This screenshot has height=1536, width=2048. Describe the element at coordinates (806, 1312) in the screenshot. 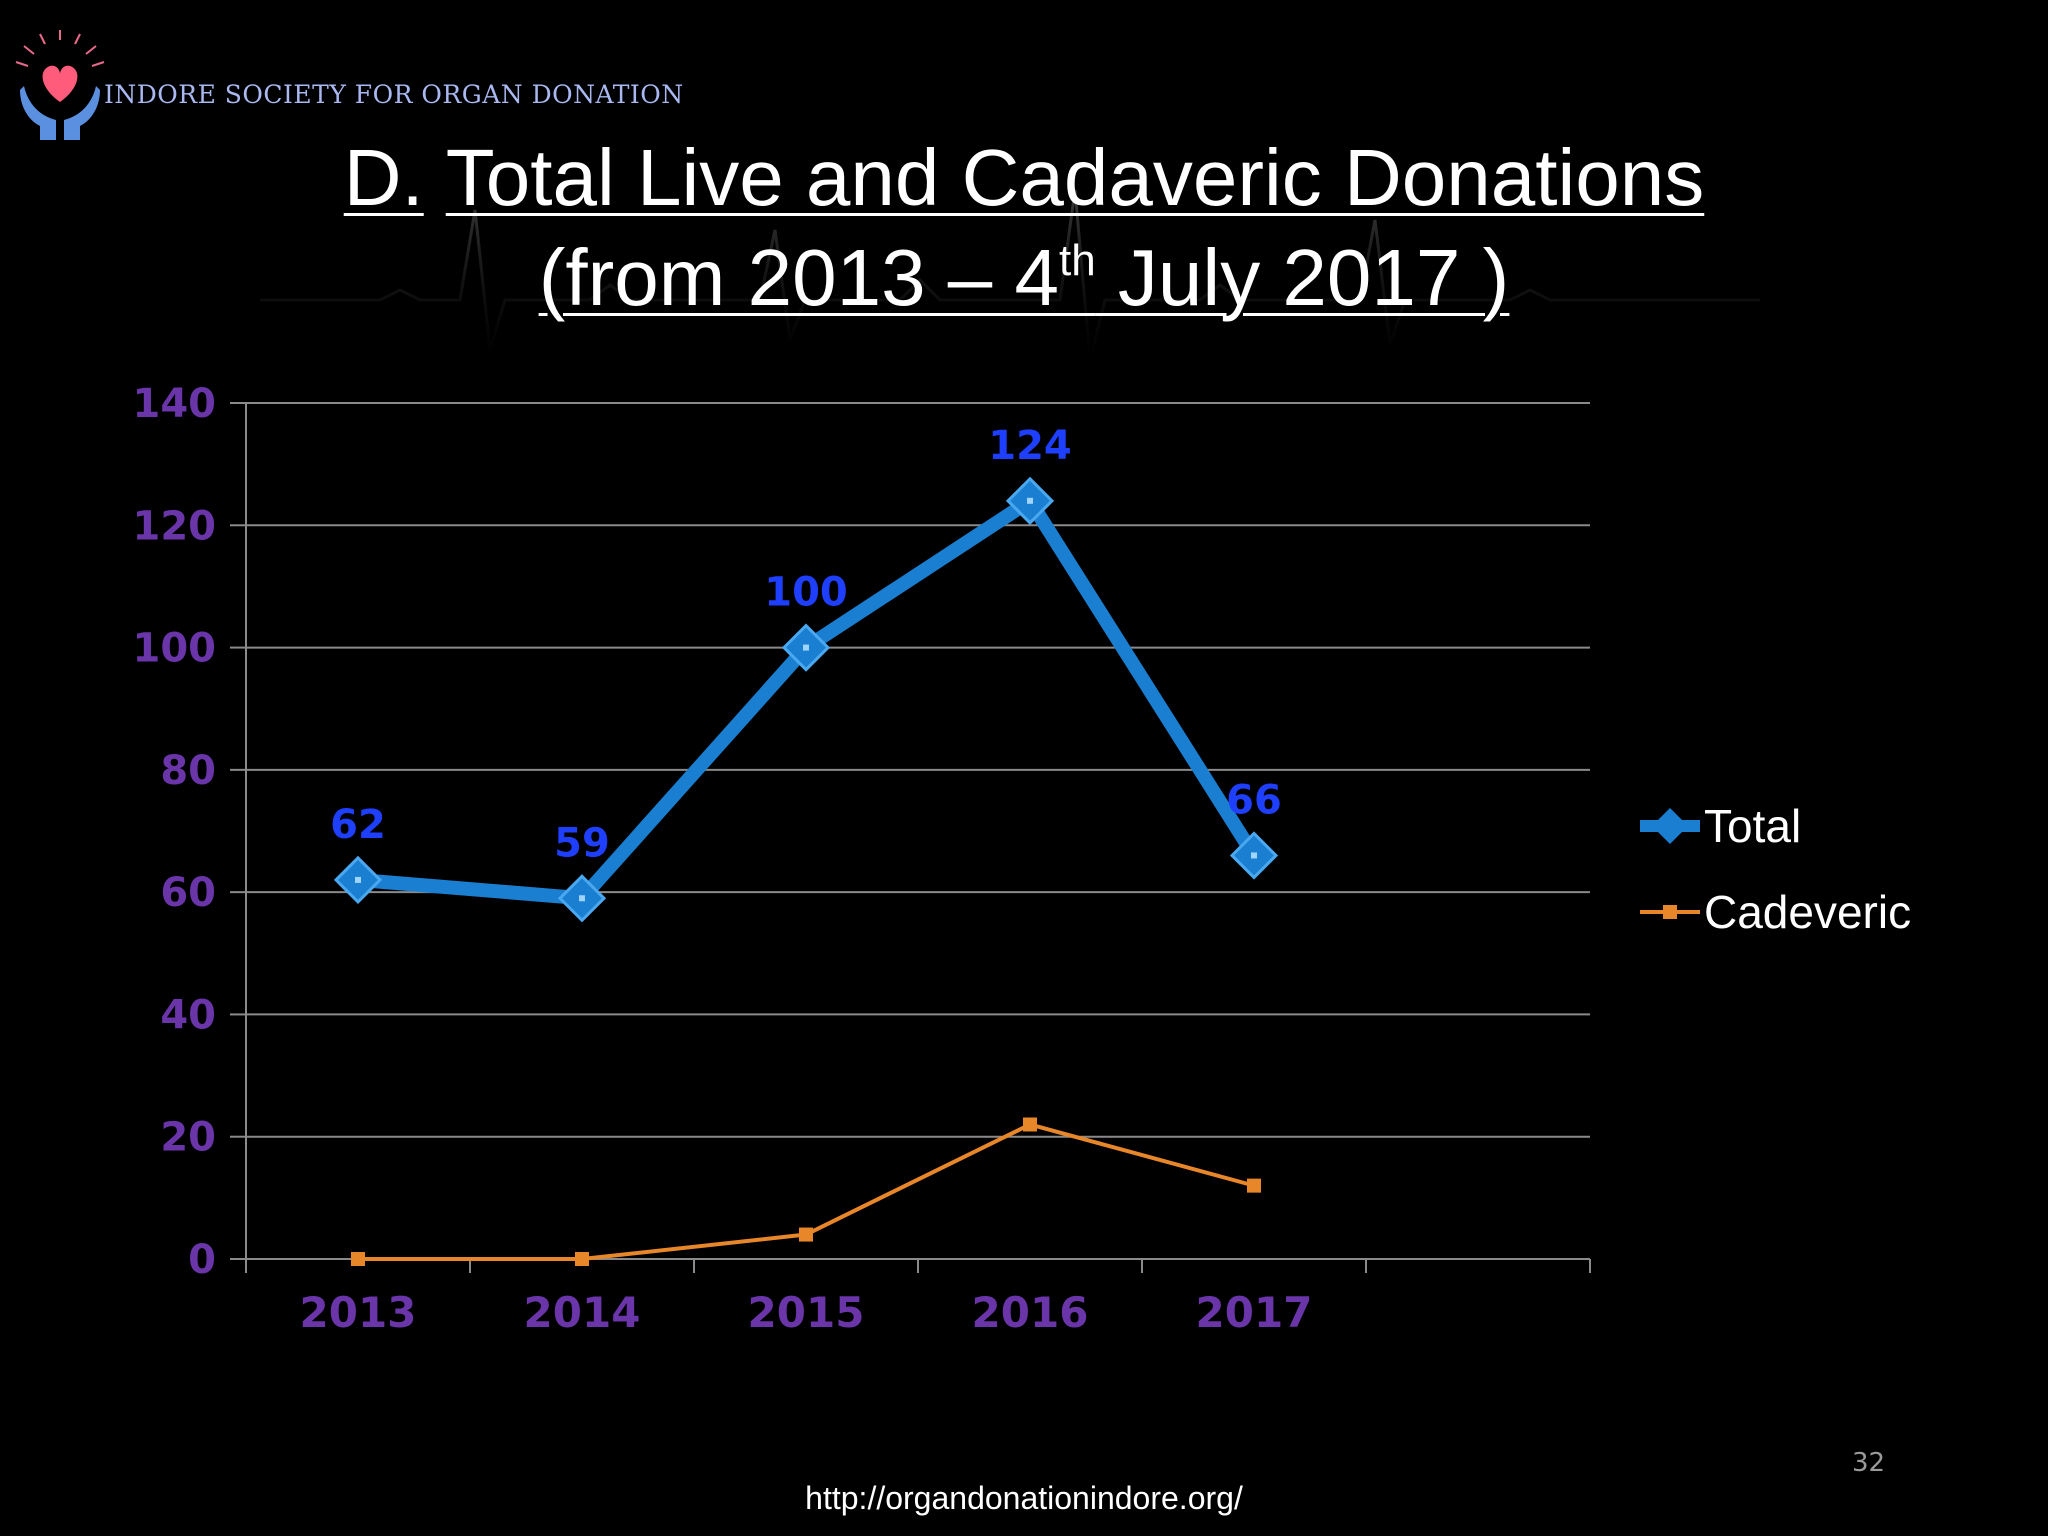

I see `x-tick-label: 2015` at that location.